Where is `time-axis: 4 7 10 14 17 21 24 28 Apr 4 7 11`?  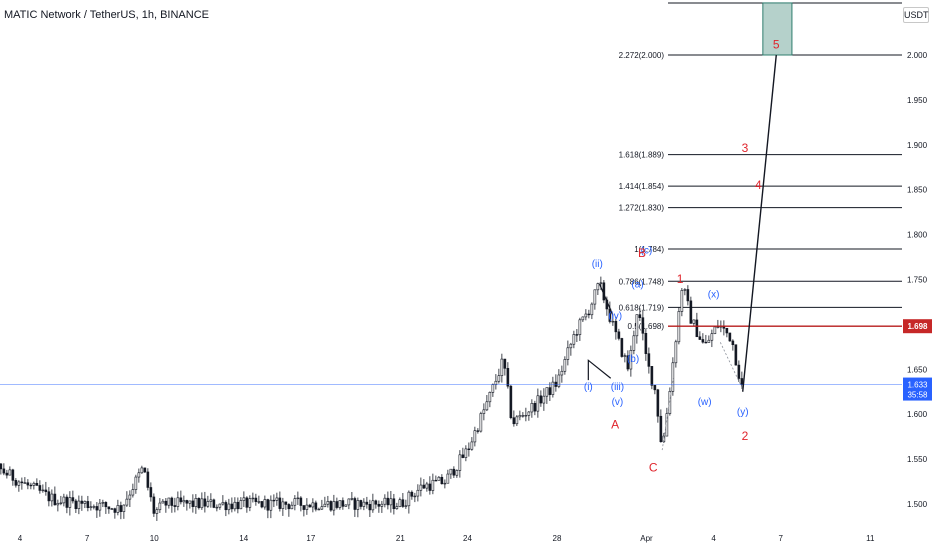 time-axis: 4 7 10 14 17 21 24 28 Apr 4 7 11 is located at coordinates (451, 538).